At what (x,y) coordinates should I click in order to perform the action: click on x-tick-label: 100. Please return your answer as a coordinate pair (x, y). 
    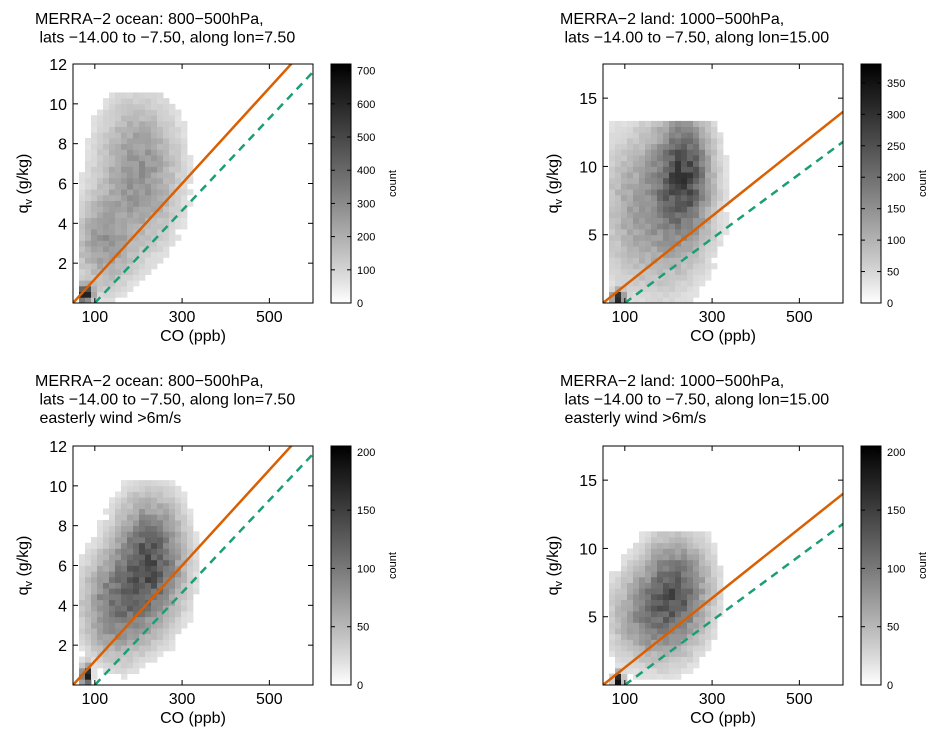
    Looking at the image, I should click on (624, 699).